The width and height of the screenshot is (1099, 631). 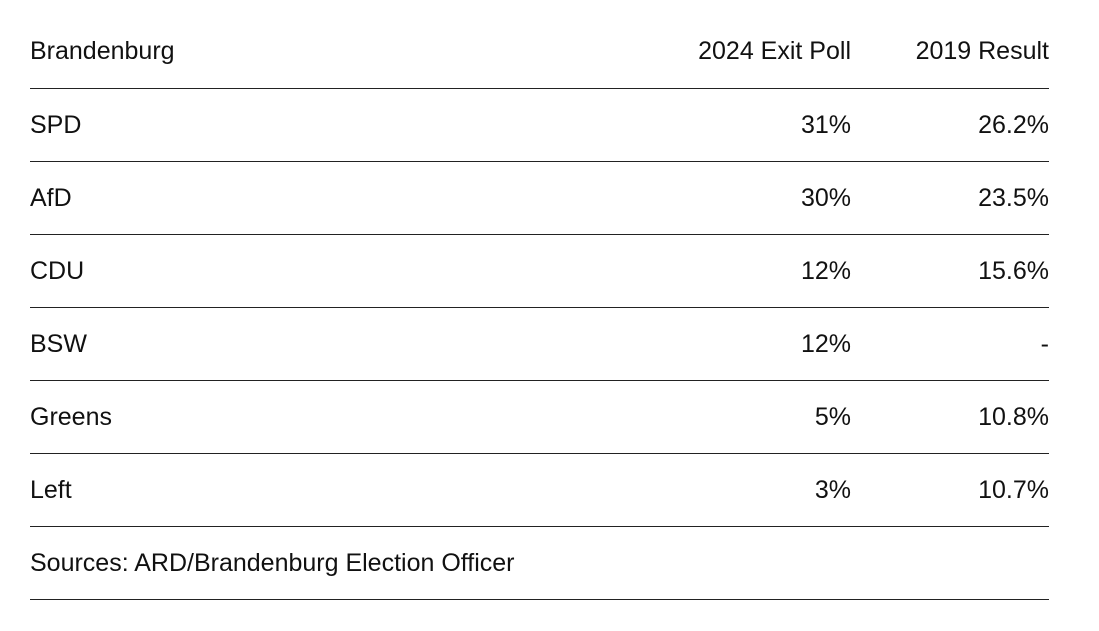 What do you see at coordinates (774, 51) in the screenshot?
I see `column-header-exit-poll: 2024 Exit Poll` at bounding box center [774, 51].